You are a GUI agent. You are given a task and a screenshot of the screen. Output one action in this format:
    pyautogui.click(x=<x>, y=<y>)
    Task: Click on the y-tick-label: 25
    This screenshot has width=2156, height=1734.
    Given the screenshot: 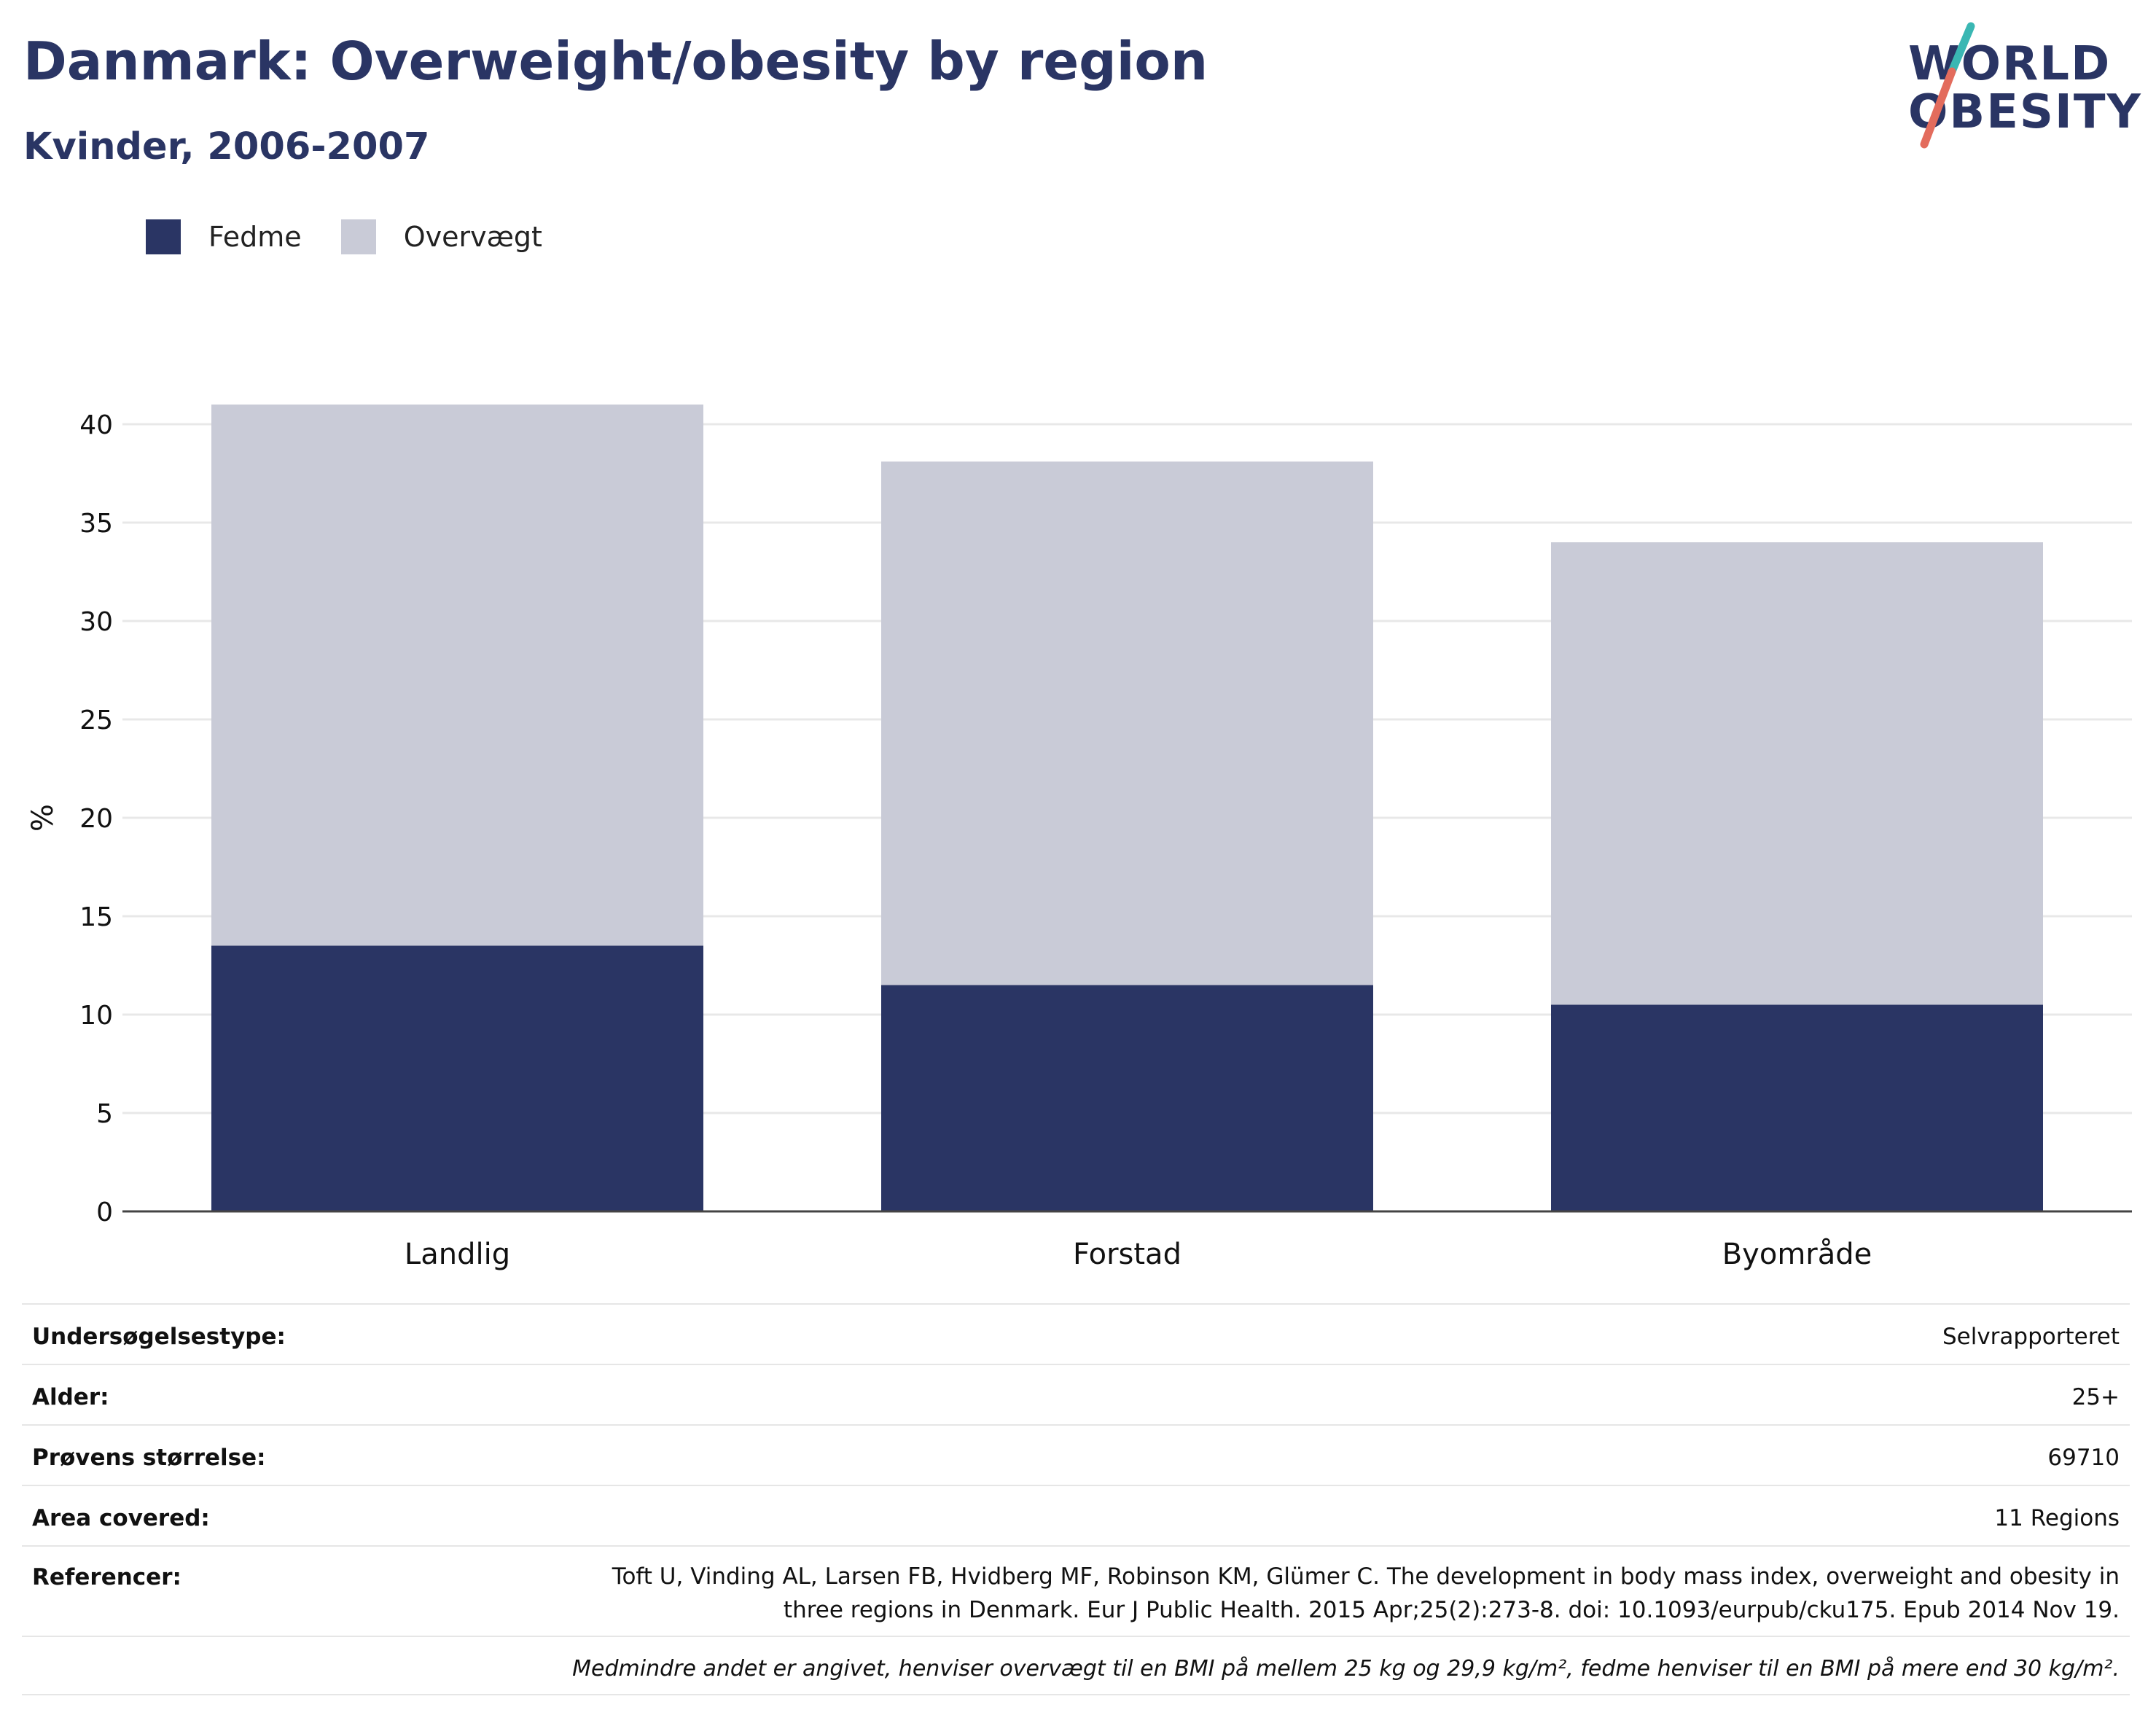 What is the action you would take?
    pyautogui.click(x=96, y=720)
    